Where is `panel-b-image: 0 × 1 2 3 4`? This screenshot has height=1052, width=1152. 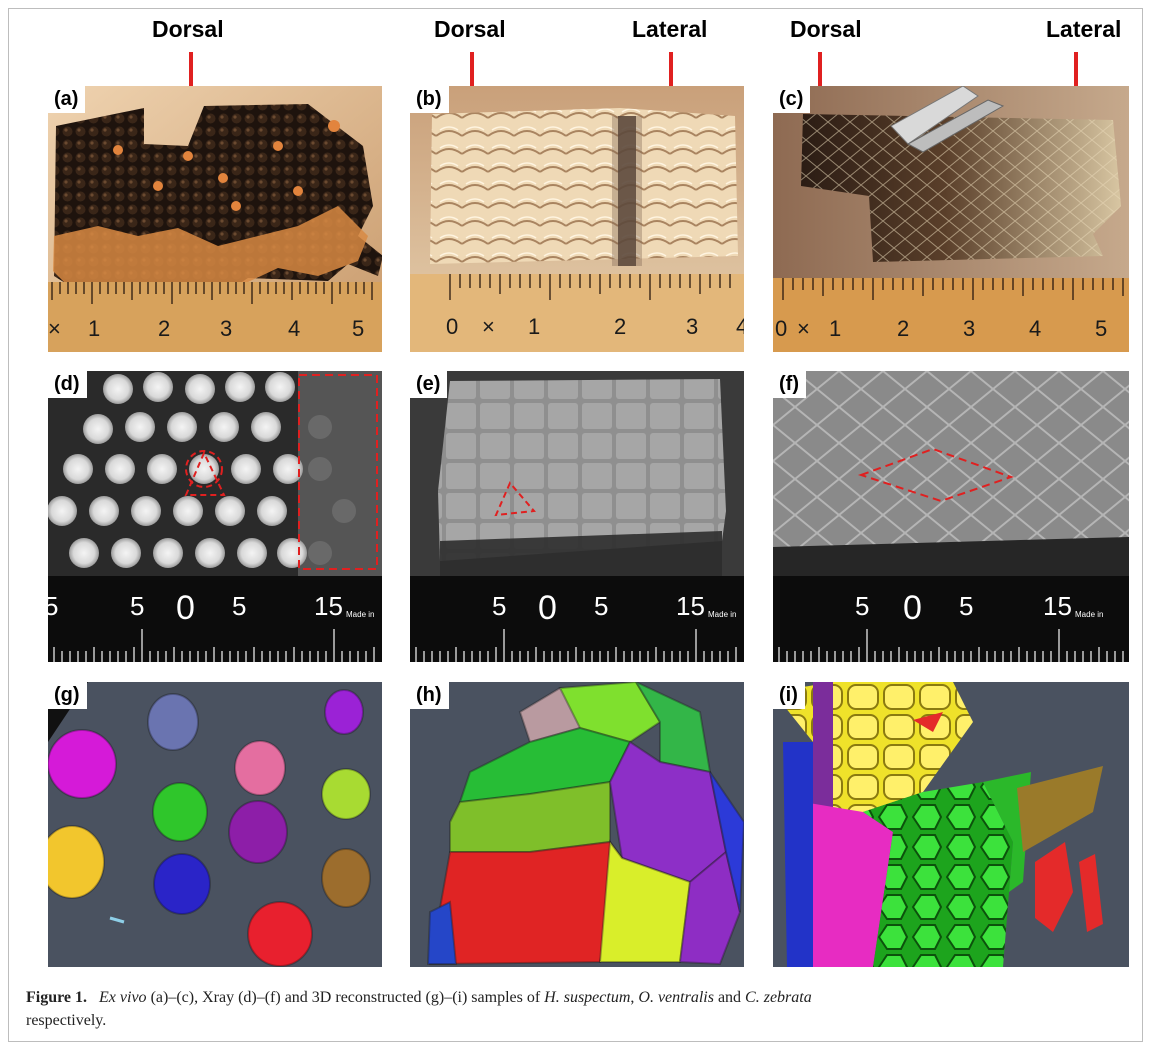 panel-b-image: 0 × 1 2 3 4 is located at coordinates (577, 219).